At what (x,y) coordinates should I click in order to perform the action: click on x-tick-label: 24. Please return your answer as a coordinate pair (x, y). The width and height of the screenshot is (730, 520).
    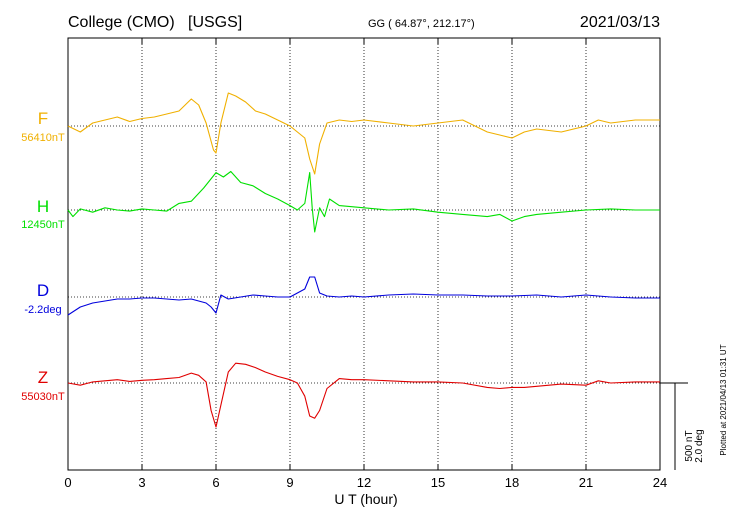
    Looking at the image, I should click on (660, 482).